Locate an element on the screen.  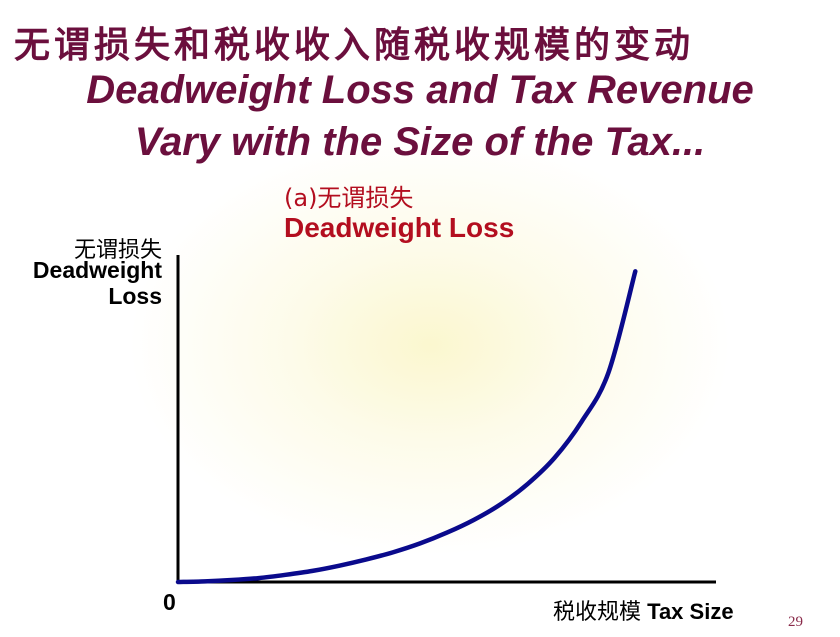
y-axis-label-chinese: 无谓损失 is located at coordinates (117, 250).